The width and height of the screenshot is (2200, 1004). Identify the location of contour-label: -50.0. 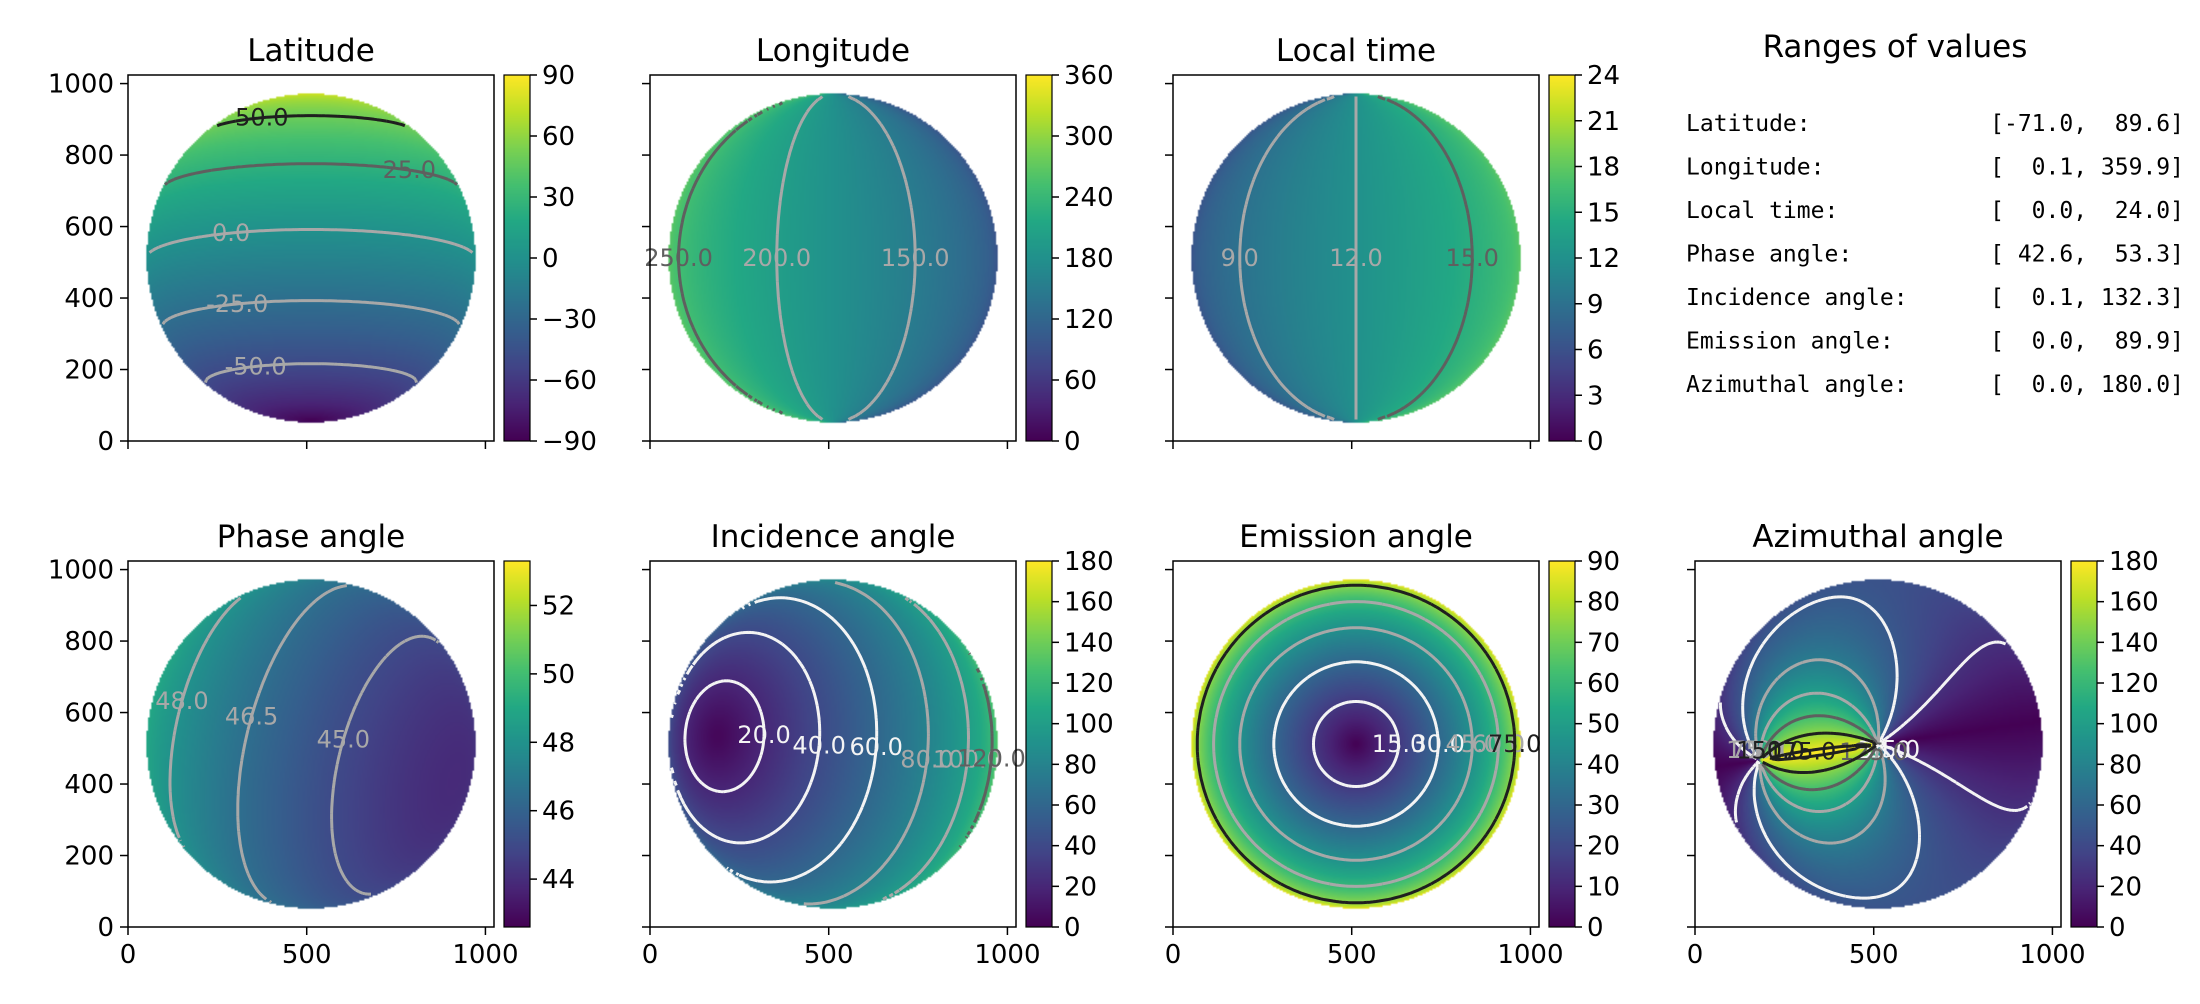
(256, 366).